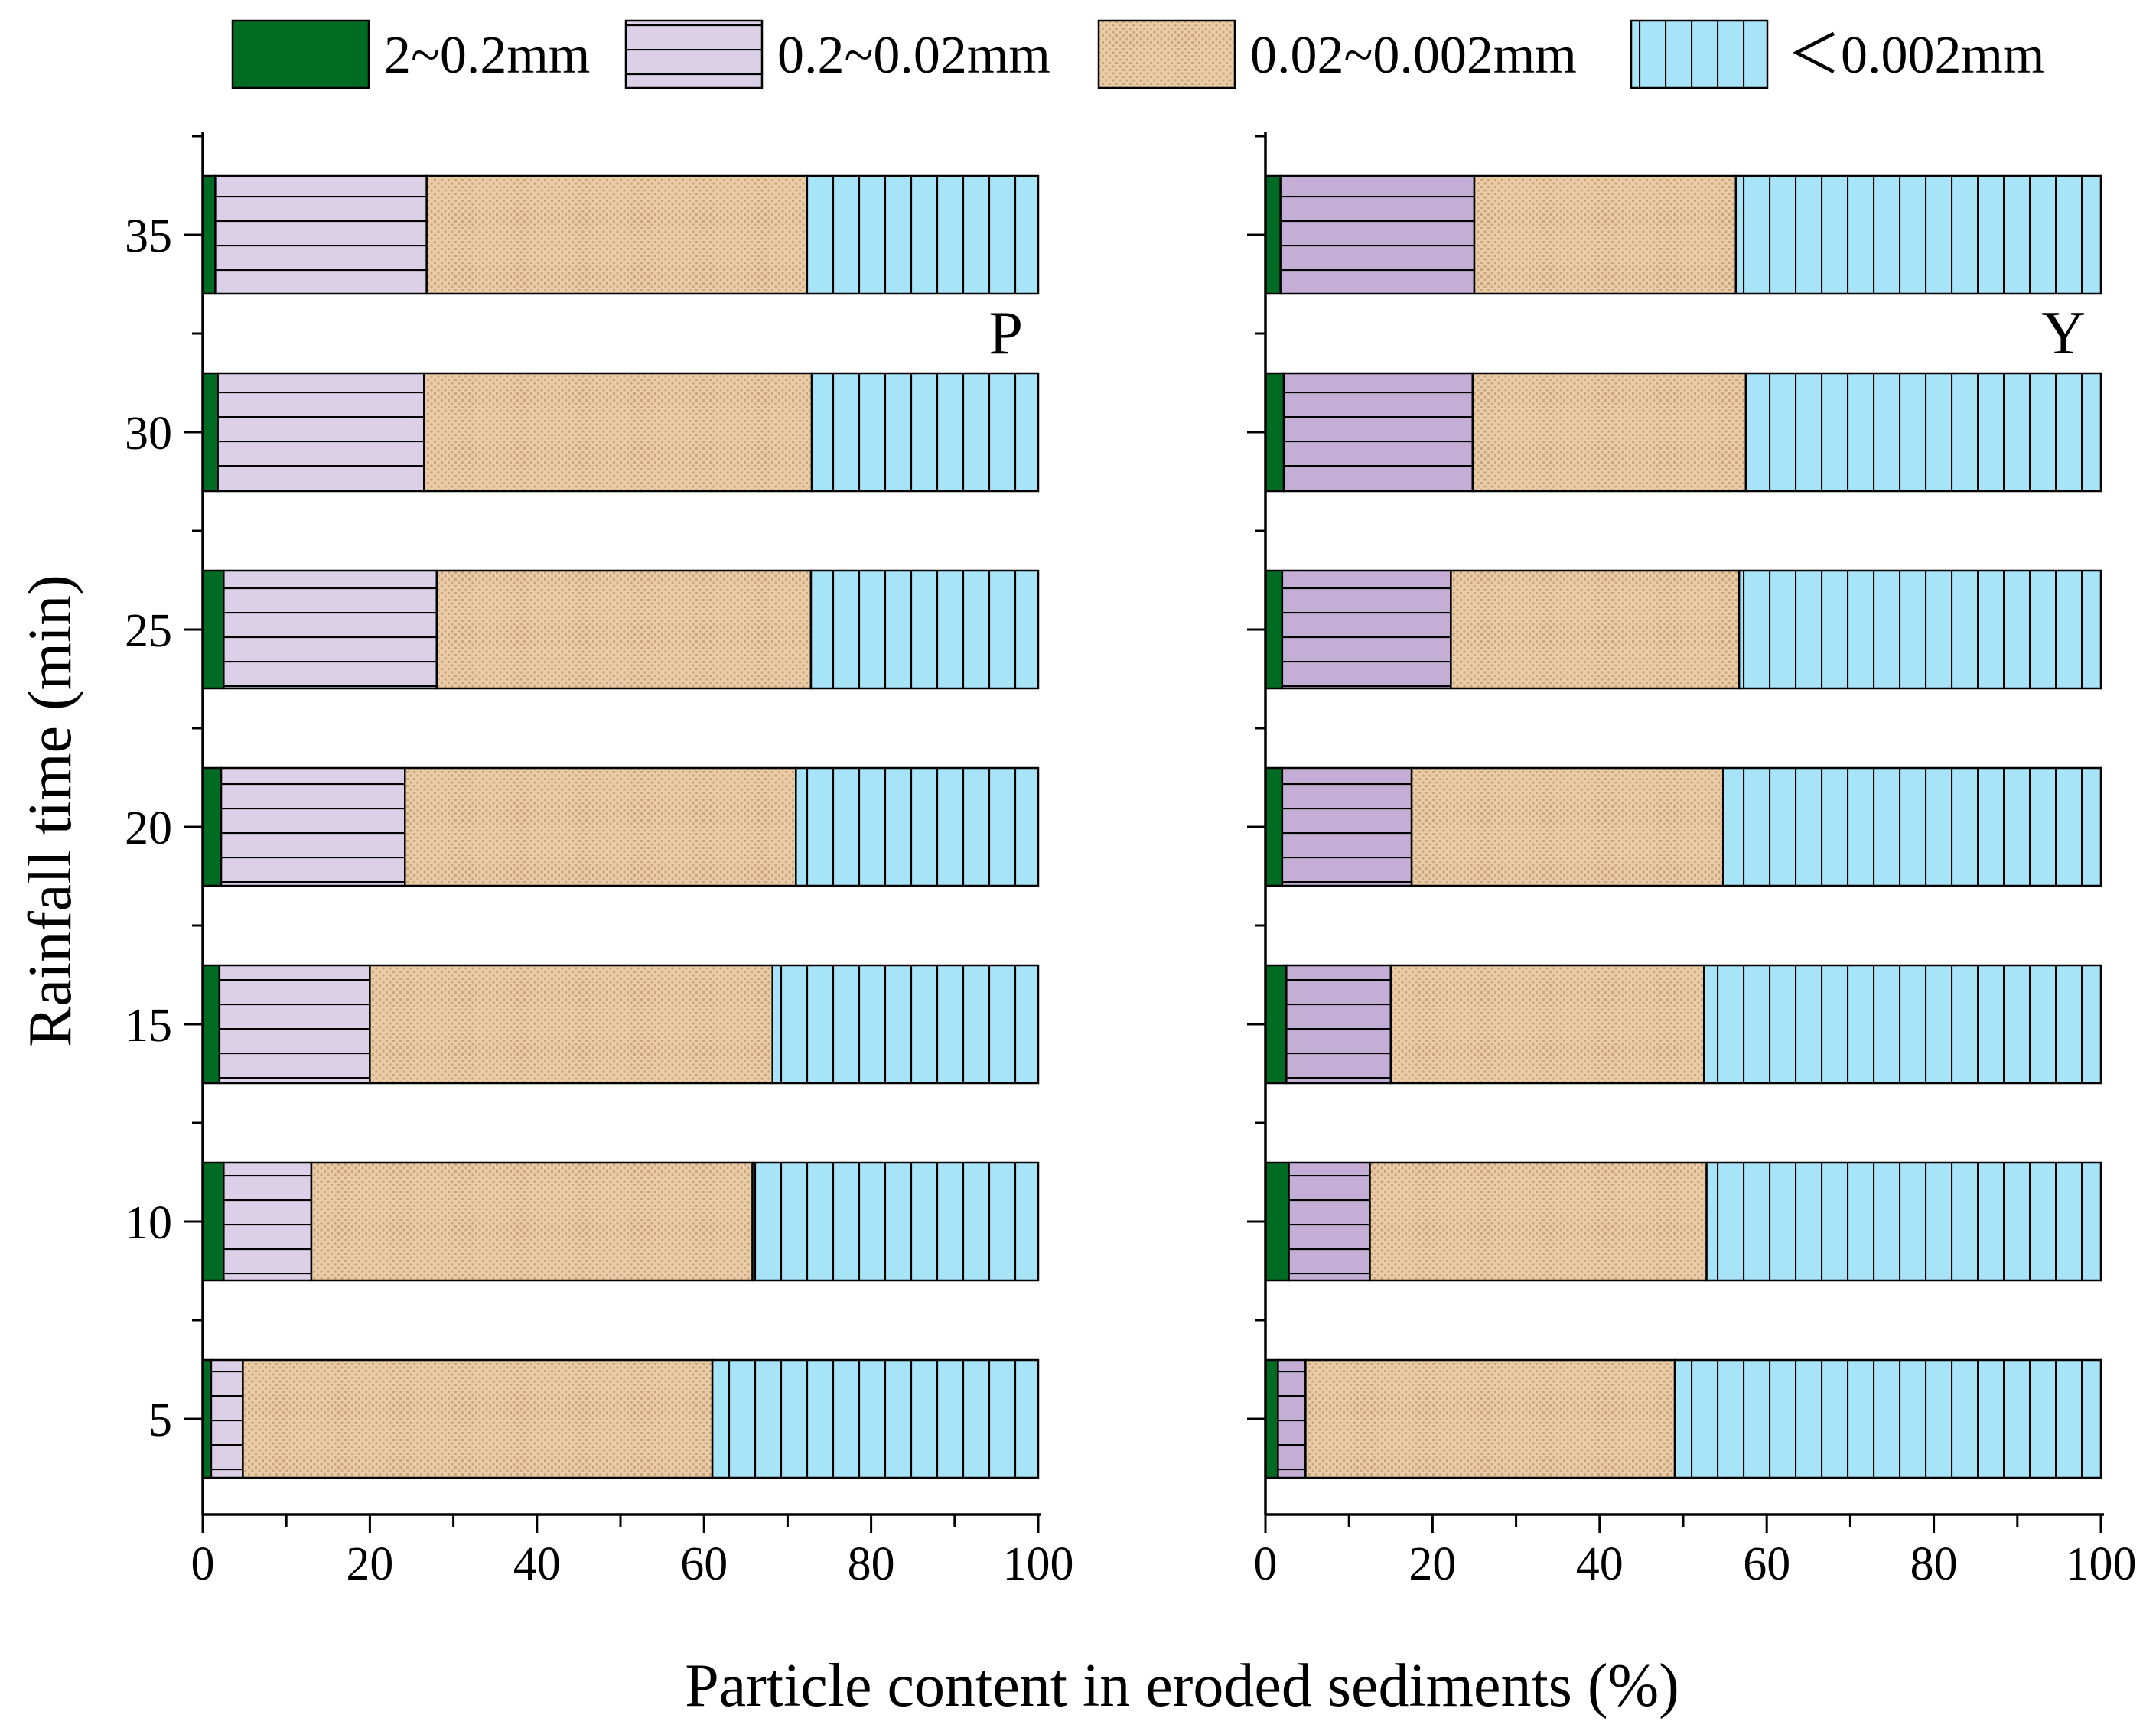  Describe the element at coordinates (1605, 234) in the screenshot. I see `bar-y-t35-seg2` at that location.